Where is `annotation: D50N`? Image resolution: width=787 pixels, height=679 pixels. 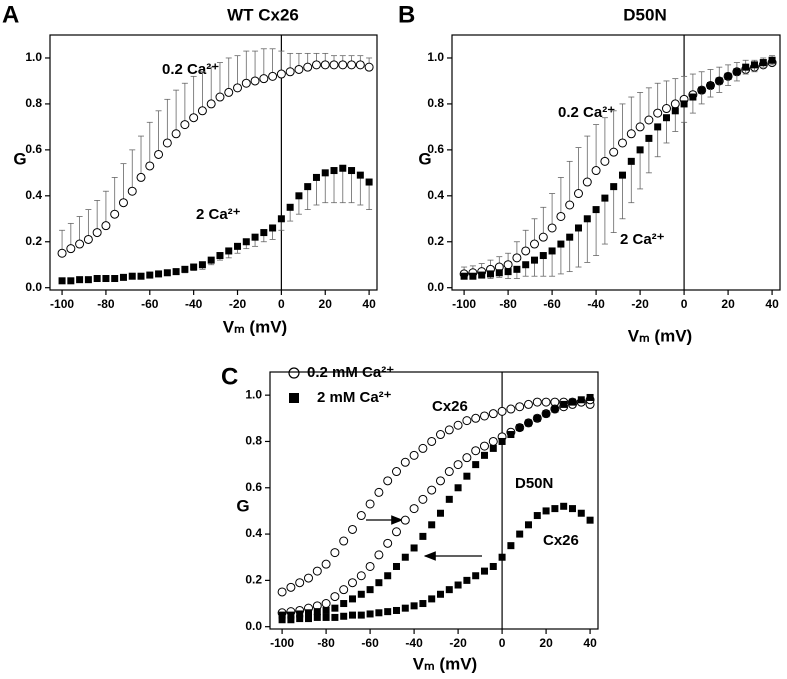
annotation: D50N is located at coordinates (534, 483).